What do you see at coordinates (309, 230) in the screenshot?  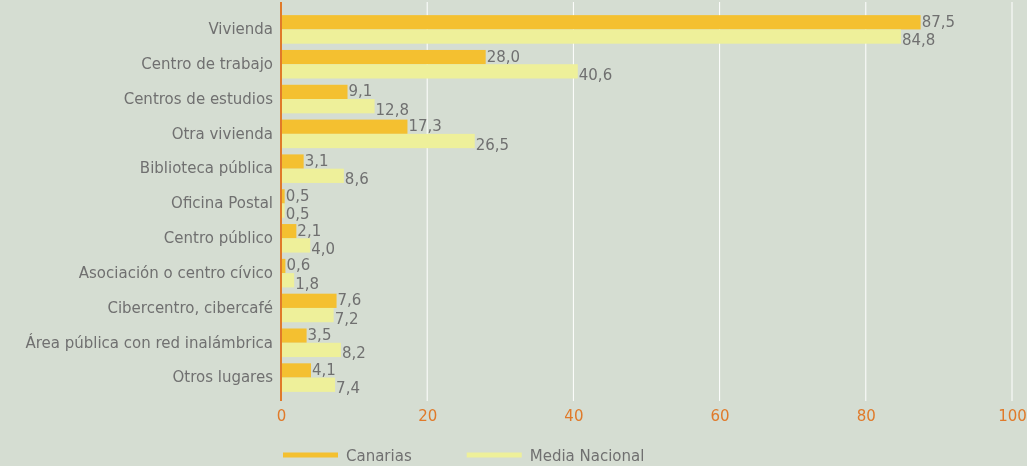 I see `data-label: 2,1` at bounding box center [309, 230].